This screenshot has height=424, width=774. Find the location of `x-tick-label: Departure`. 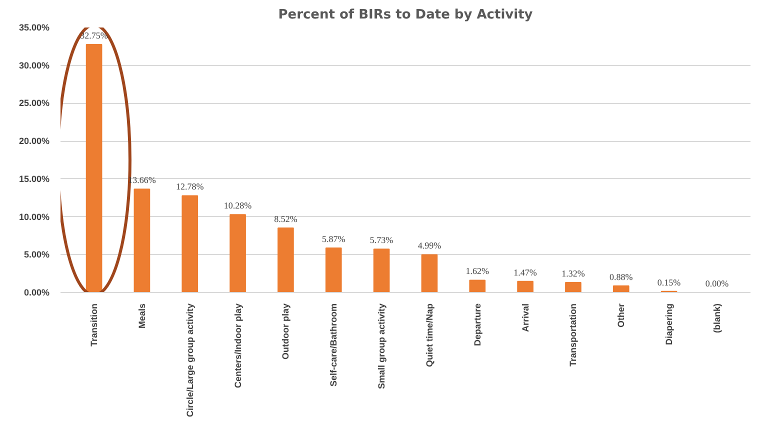

x-tick-label: Departure is located at coordinates (477, 324).